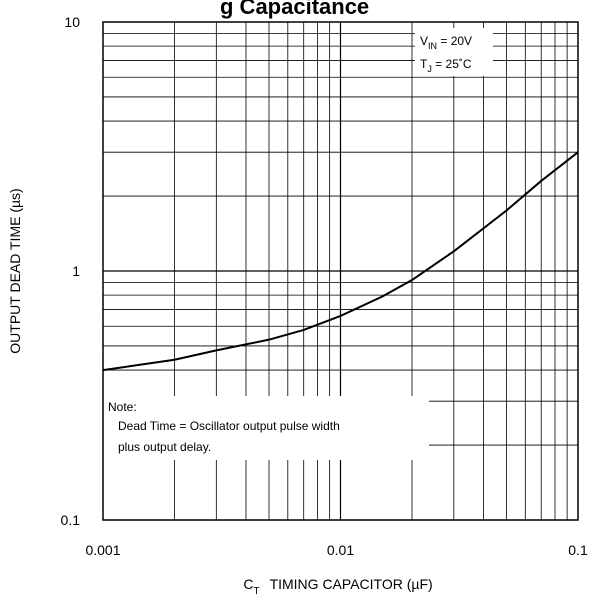  I want to click on note-line-2: plus output delay., so click(164, 447).